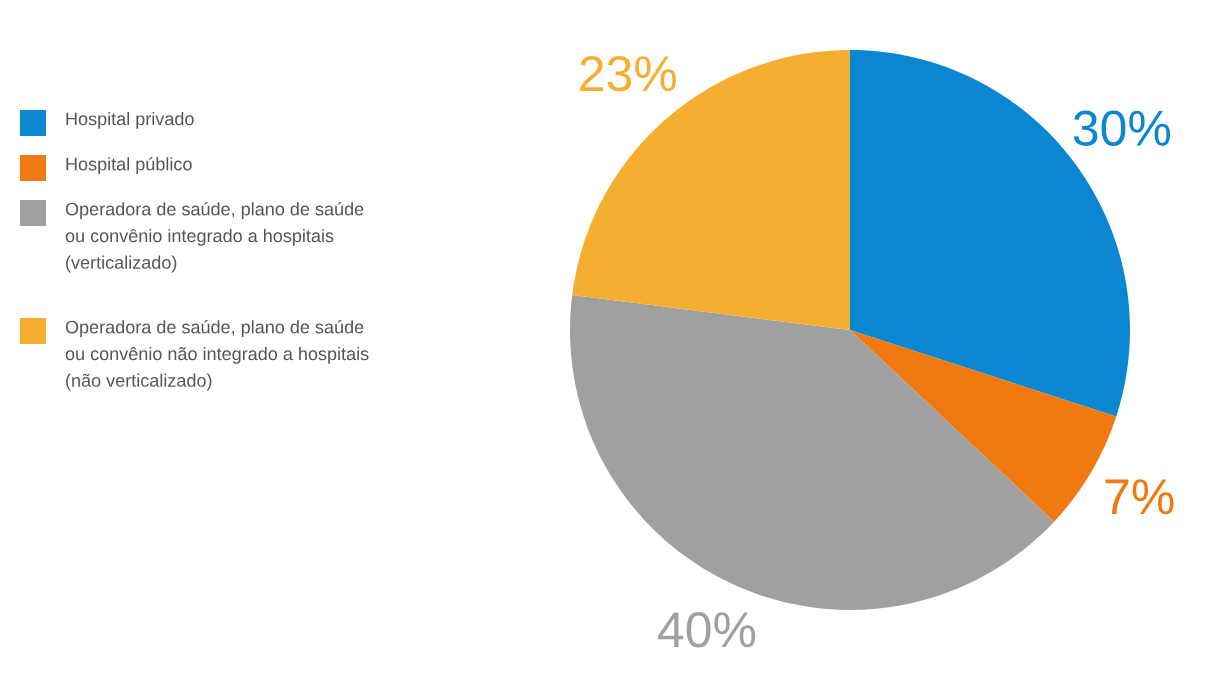  Describe the element at coordinates (129, 166) in the screenshot. I see `legend-label: Hospital público` at that location.